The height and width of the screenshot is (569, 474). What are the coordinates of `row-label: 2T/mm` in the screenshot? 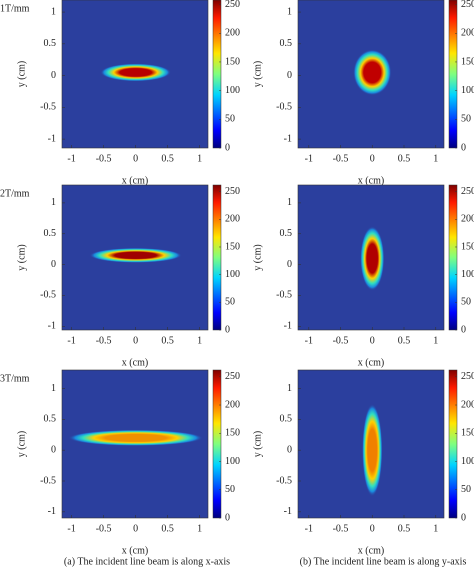 It's located at (15, 193).